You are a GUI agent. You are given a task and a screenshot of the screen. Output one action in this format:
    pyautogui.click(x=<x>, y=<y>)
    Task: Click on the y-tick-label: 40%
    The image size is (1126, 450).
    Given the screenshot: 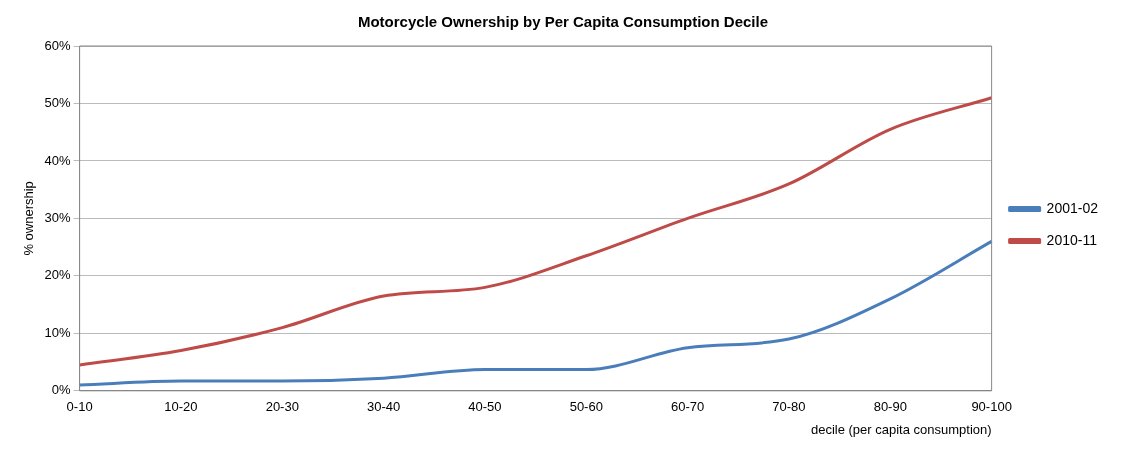 What is the action you would take?
    pyautogui.click(x=58, y=160)
    